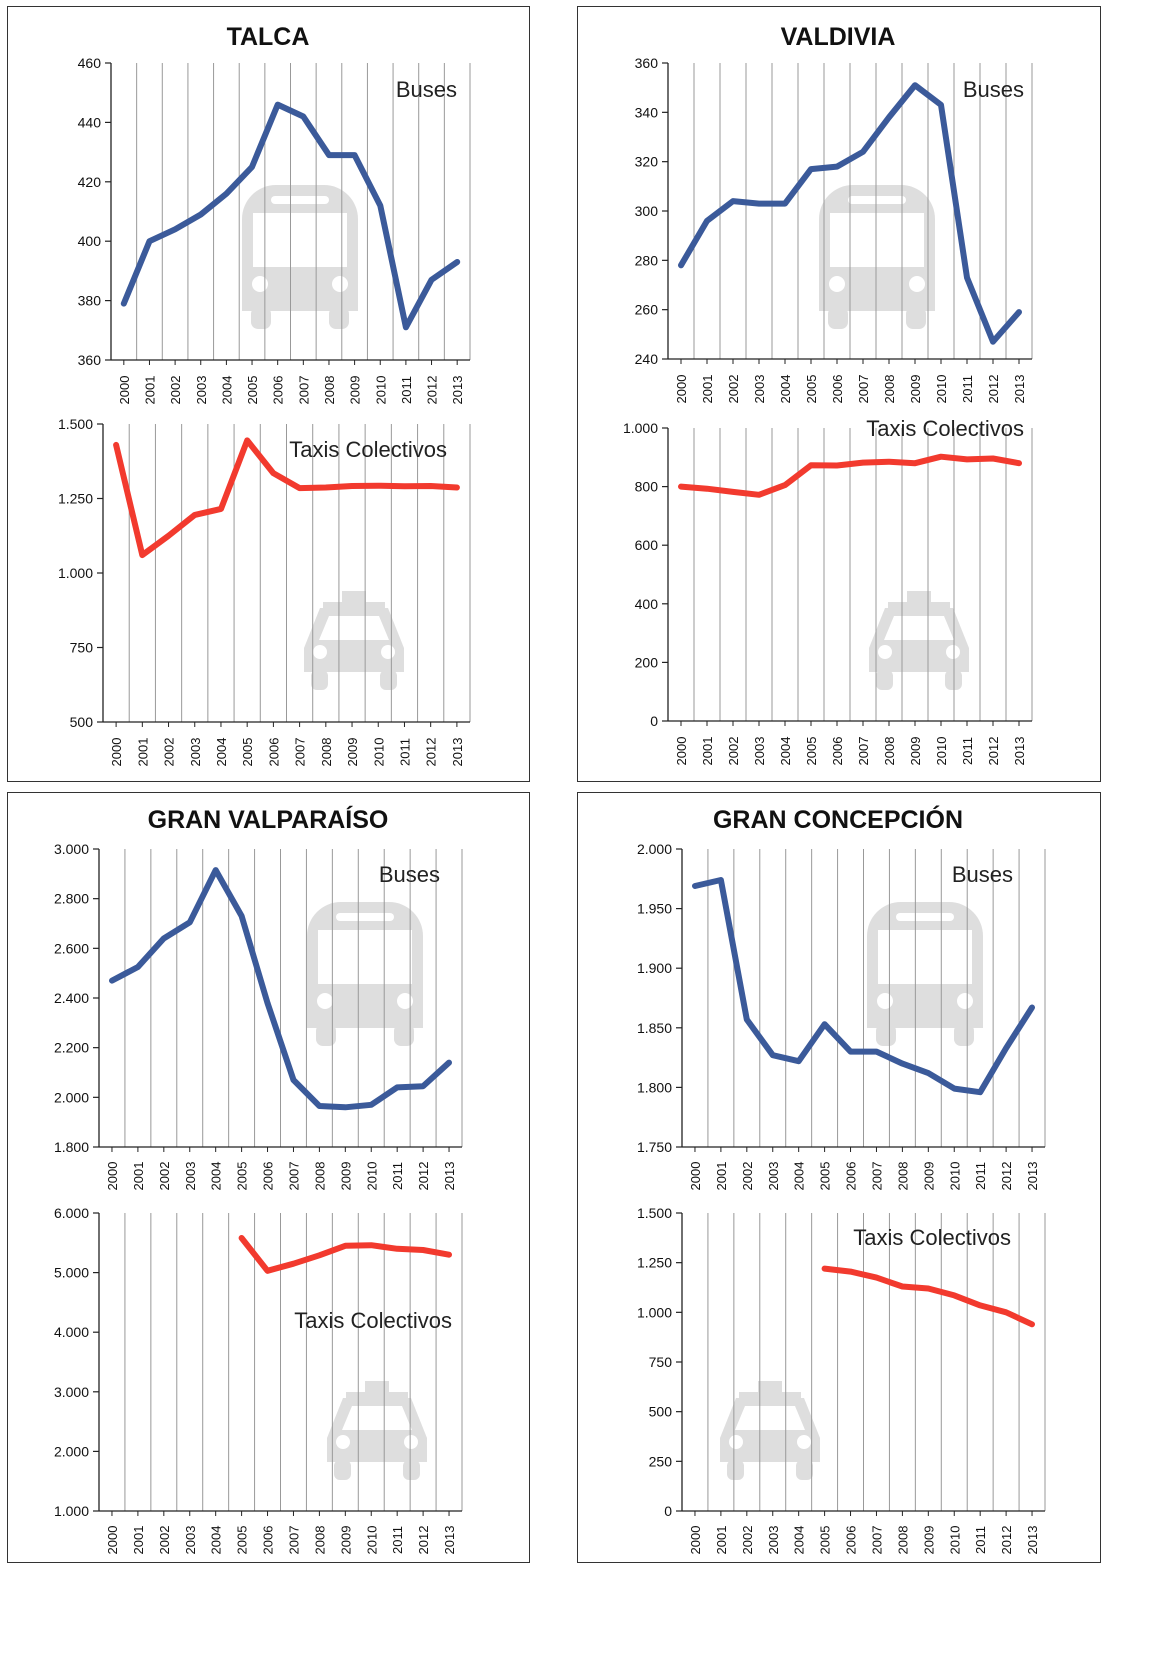 The width and height of the screenshot is (1165, 1659). I want to click on y-tick-label: 360, so click(647, 63).